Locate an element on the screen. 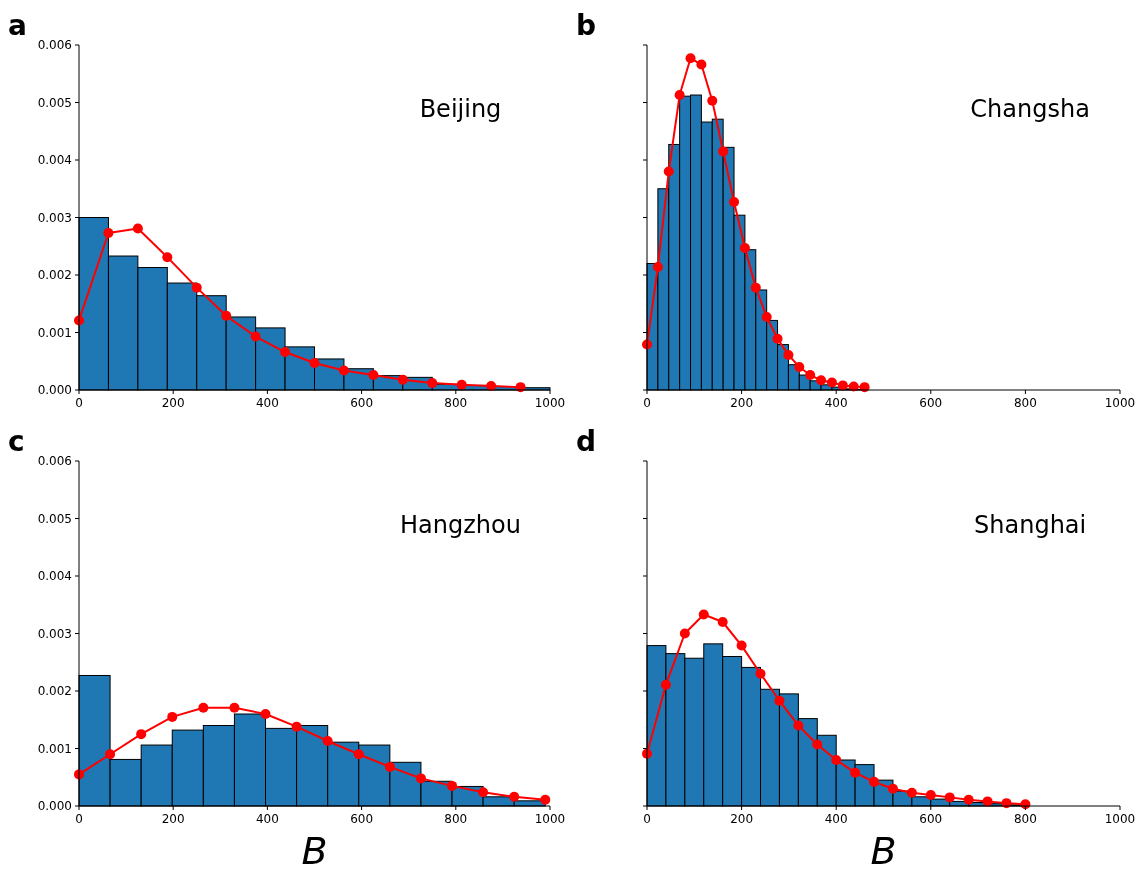  text: d is located at coordinates (586, 441).